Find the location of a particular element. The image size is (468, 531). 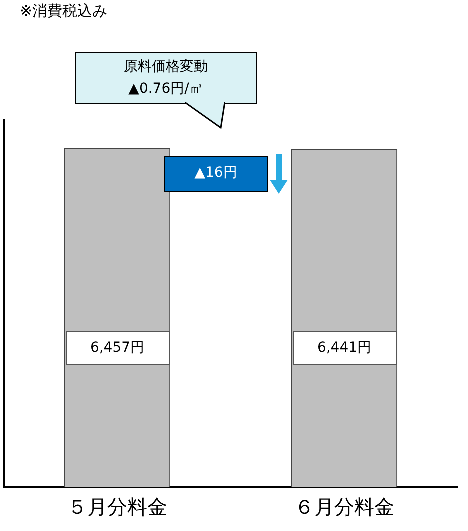

x-tick-label: ６月分料金 is located at coordinates (344, 507).